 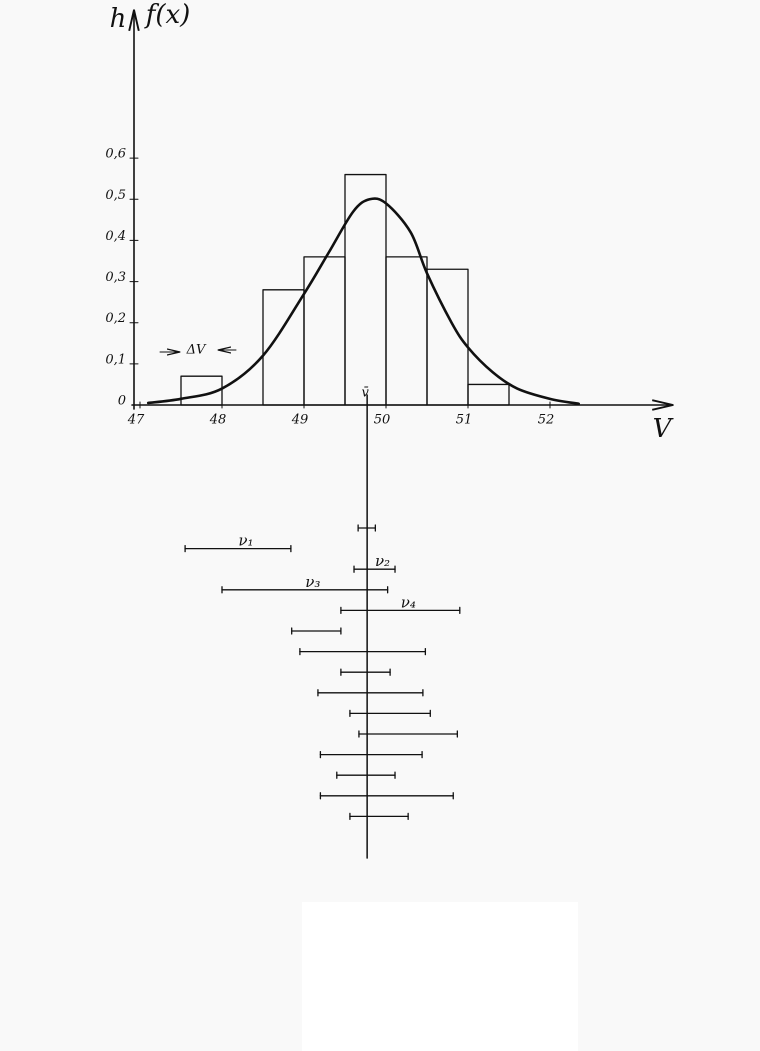 I want to click on density-curve, so click(x=363, y=301).